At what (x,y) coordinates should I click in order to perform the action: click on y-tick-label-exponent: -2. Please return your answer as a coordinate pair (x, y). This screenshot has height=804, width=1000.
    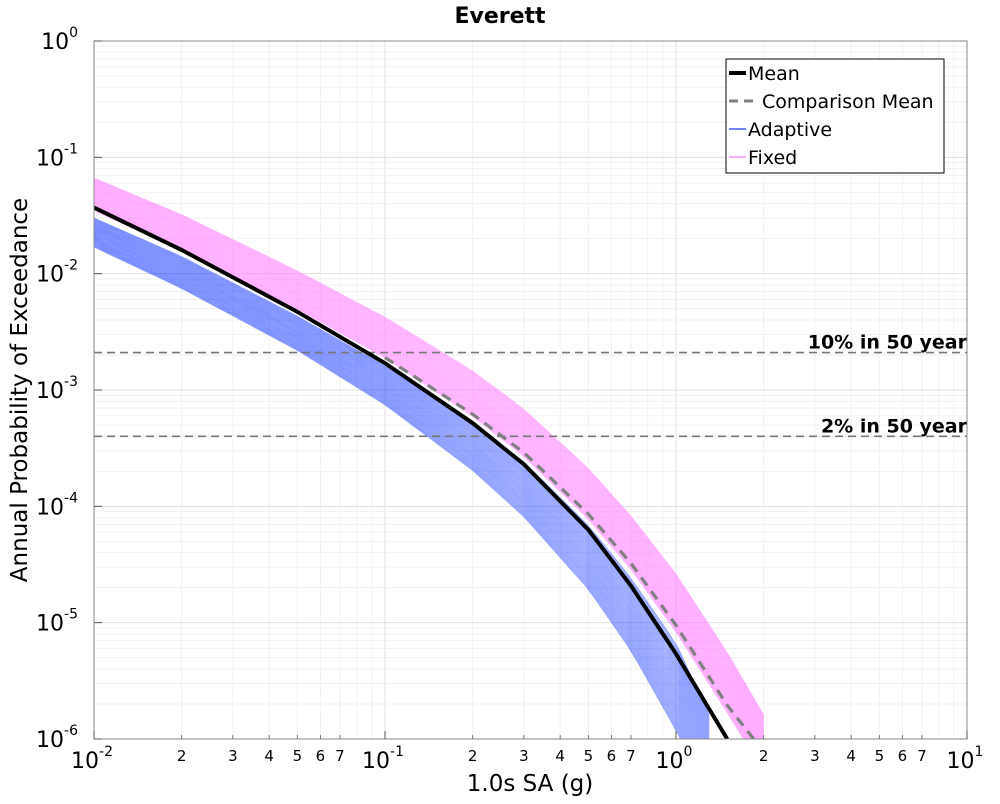
    Looking at the image, I should click on (71, 266).